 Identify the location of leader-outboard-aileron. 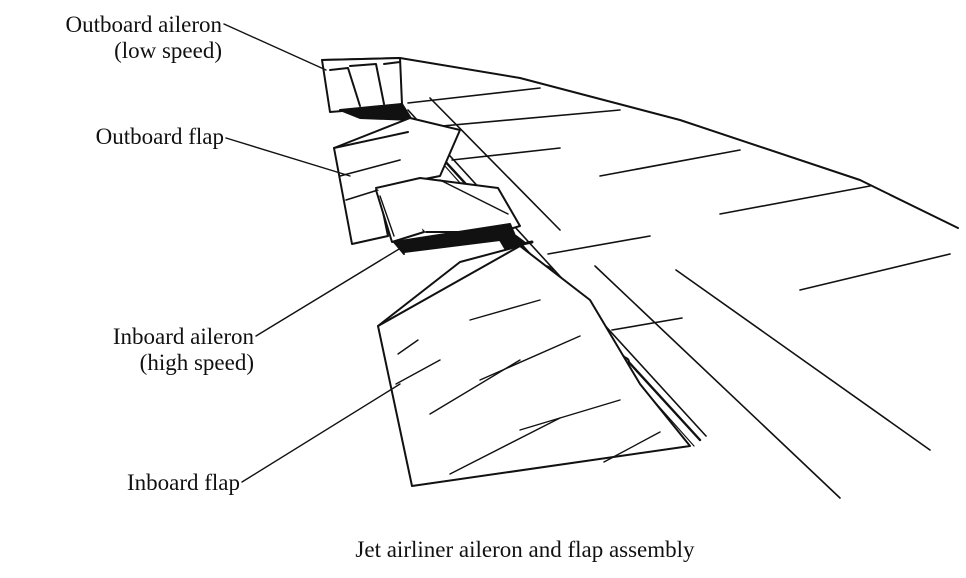
(275, 47).